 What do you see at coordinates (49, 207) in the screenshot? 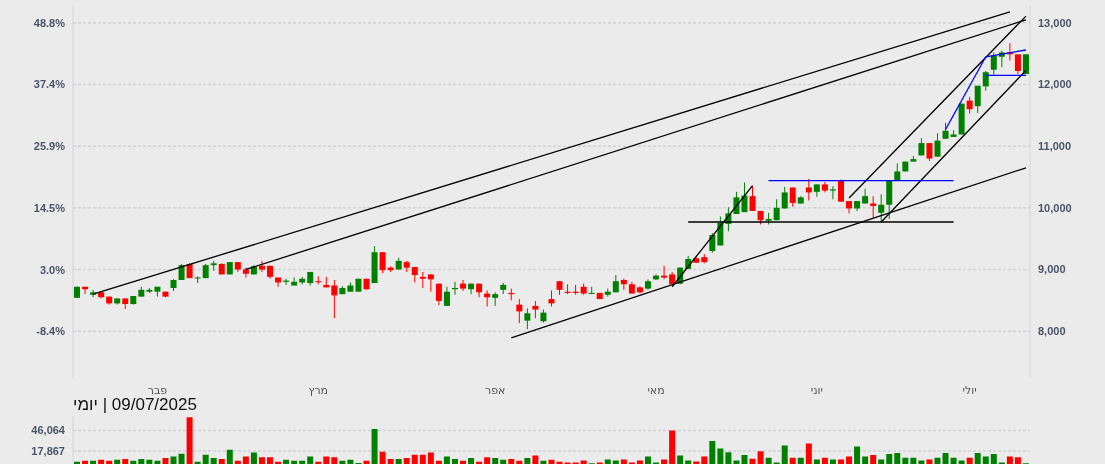
I see `y2-tick-label: 14.5%` at bounding box center [49, 207].